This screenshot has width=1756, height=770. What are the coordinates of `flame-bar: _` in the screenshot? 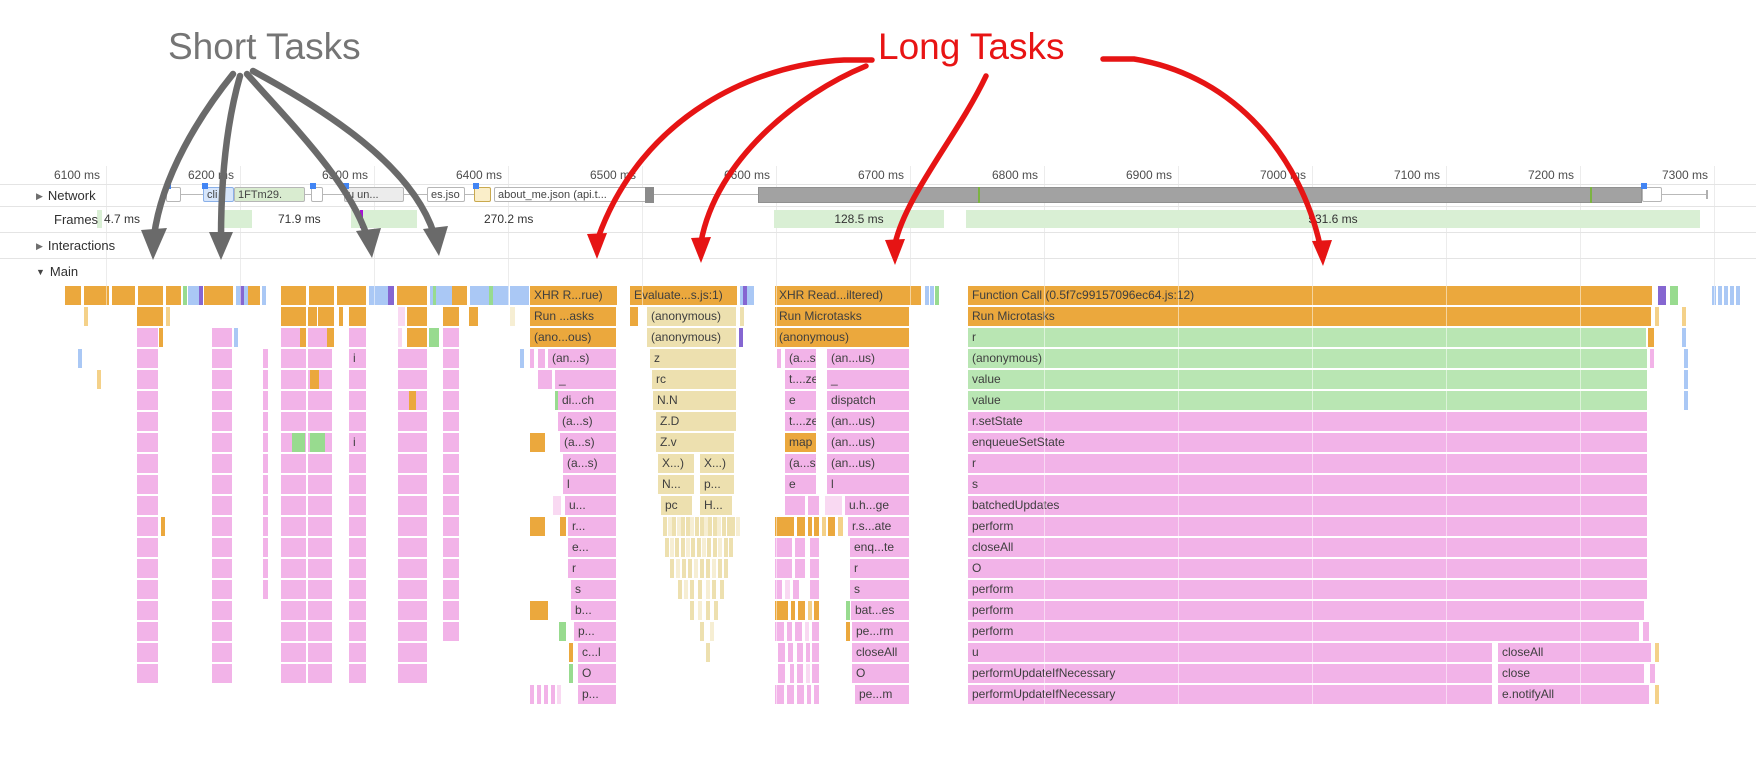 It's located at (585, 379).